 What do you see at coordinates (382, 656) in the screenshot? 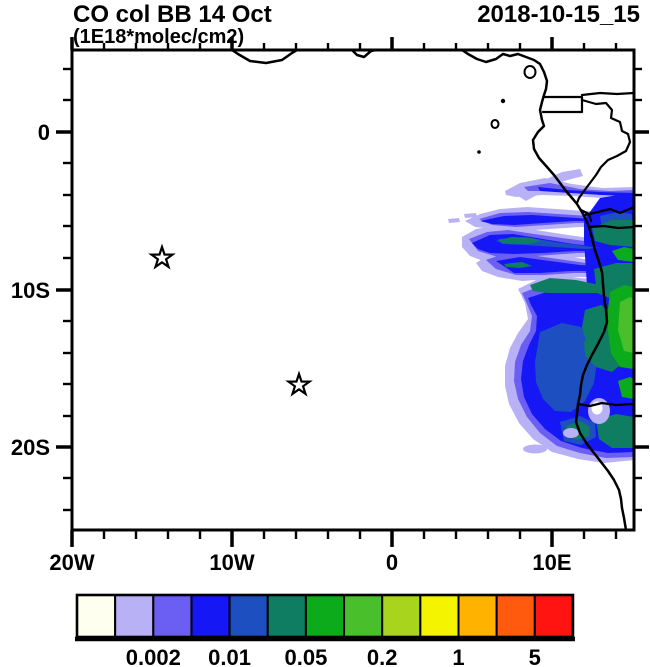
I see `colorbar-label: 0.2` at bounding box center [382, 656].